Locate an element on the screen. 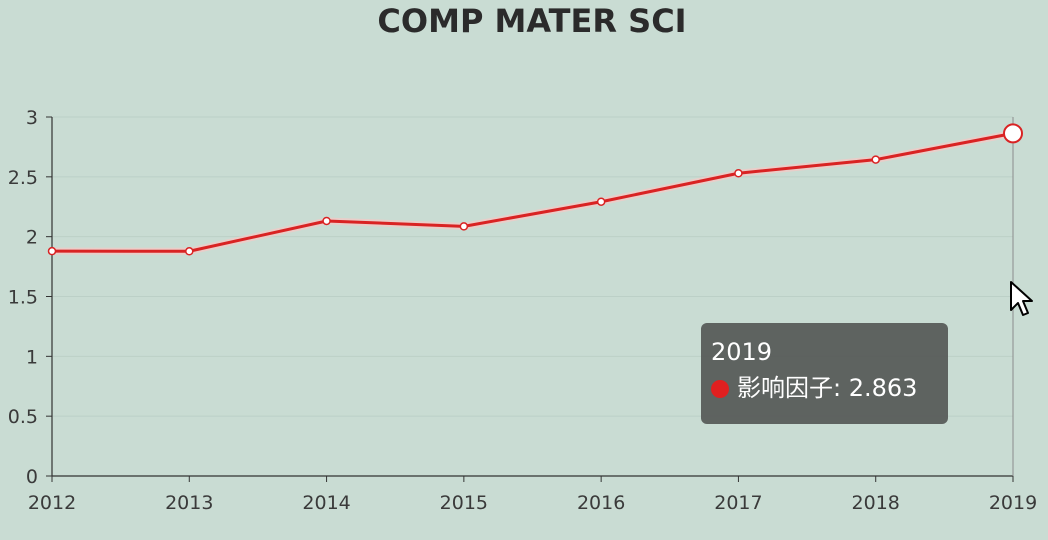 The image size is (1048, 540). x-tick-label: 2017 is located at coordinates (738, 503).